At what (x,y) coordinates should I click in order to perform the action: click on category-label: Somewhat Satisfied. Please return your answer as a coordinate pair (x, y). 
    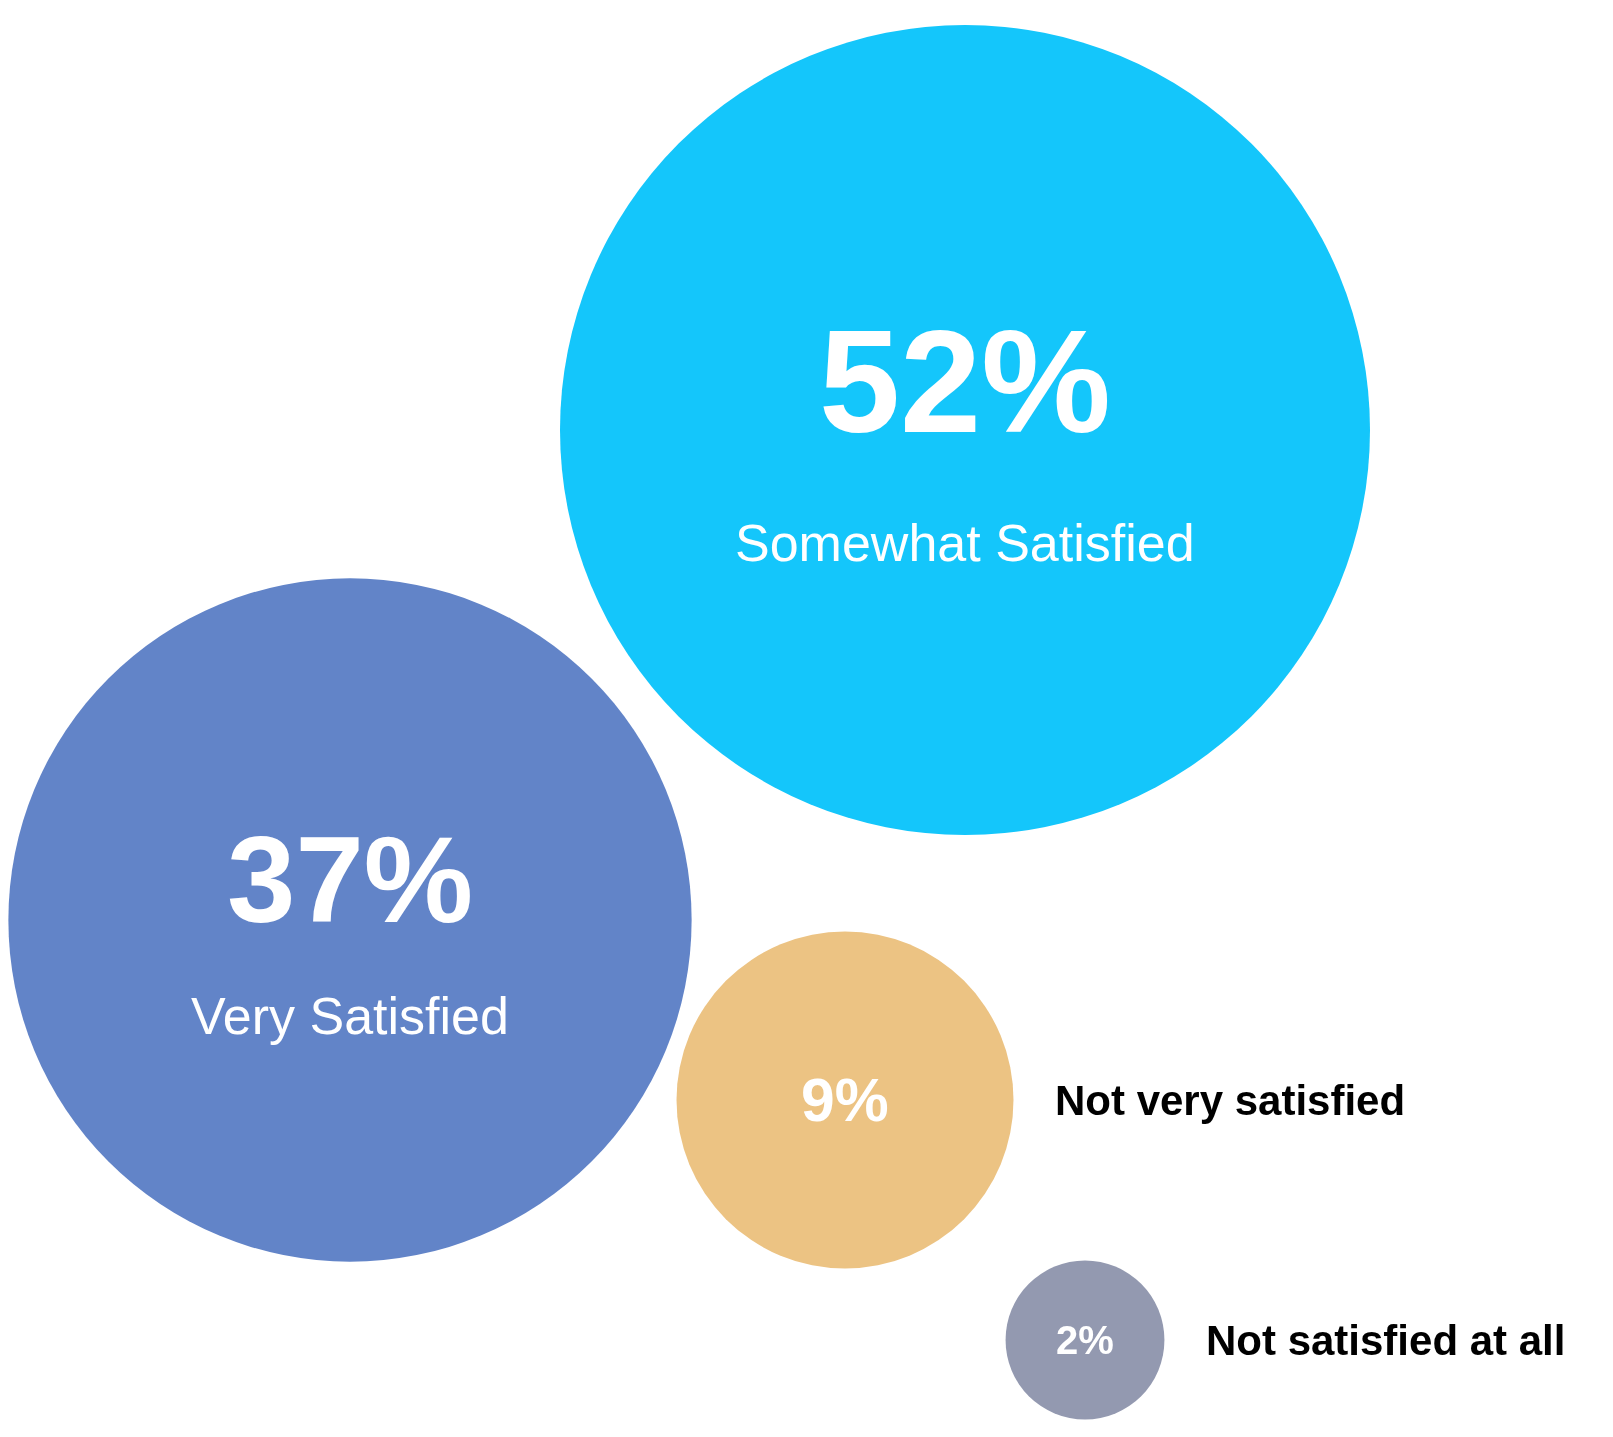
    Looking at the image, I should click on (965, 543).